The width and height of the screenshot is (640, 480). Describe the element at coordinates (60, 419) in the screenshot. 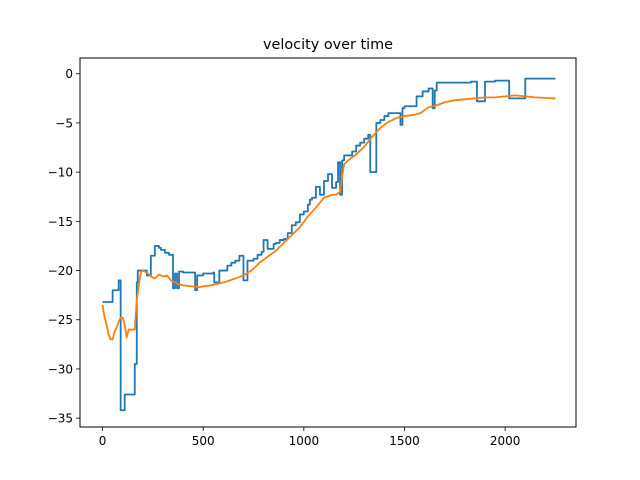

I see `y-tick-label: −35` at that location.